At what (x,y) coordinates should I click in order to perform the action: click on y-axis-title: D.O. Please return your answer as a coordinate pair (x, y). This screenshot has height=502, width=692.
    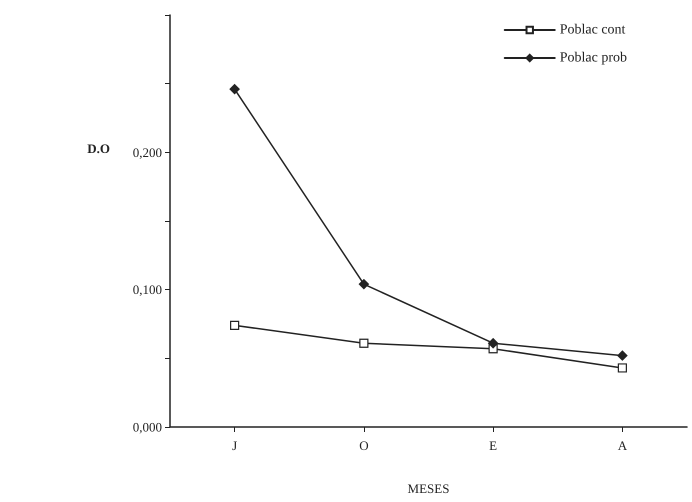
    Looking at the image, I should click on (98, 148).